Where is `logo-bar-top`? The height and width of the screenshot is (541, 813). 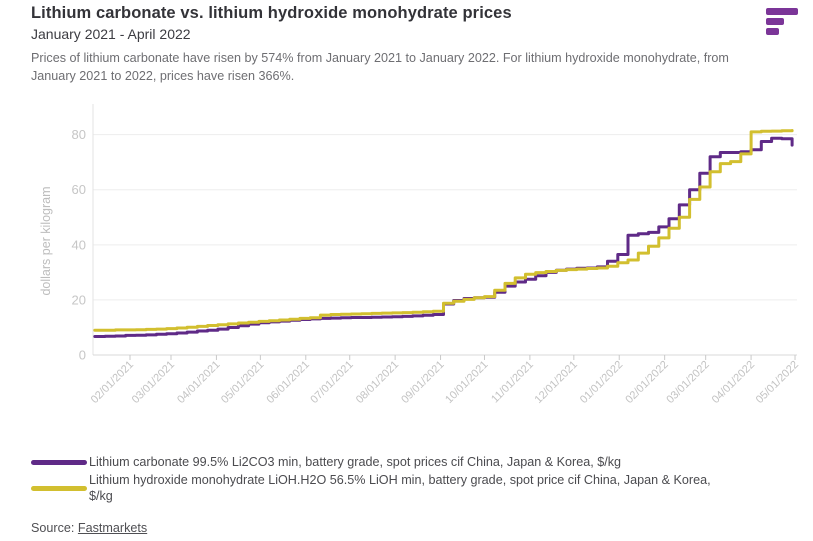
logo-bar-top is located at coordinates (782, 11).